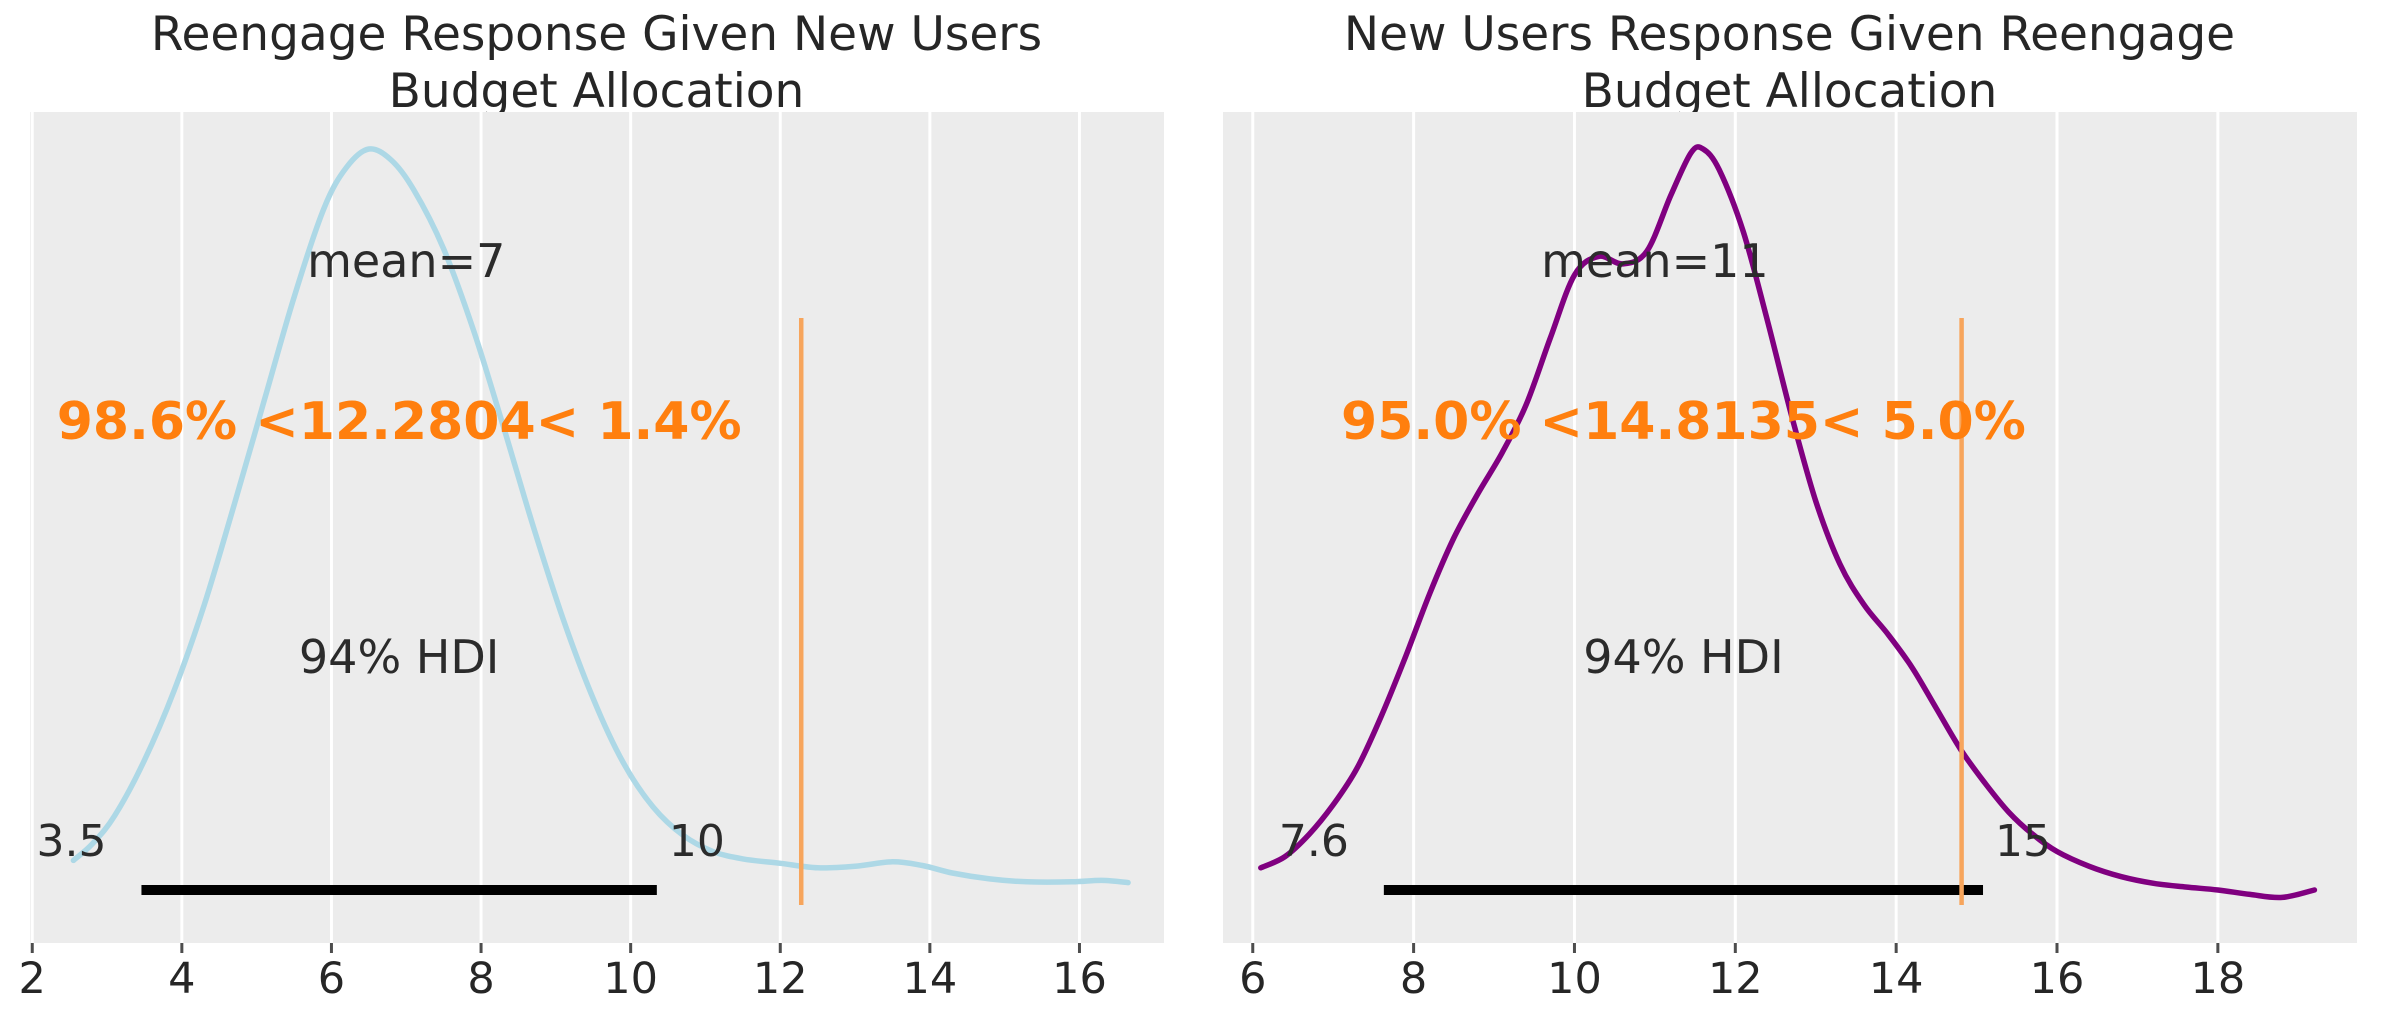 This screenshot has width=2386, height=1020. Describe the element at coordinates (32, 979) in the screenshot. I see `x-tick-label: 2` at that location.